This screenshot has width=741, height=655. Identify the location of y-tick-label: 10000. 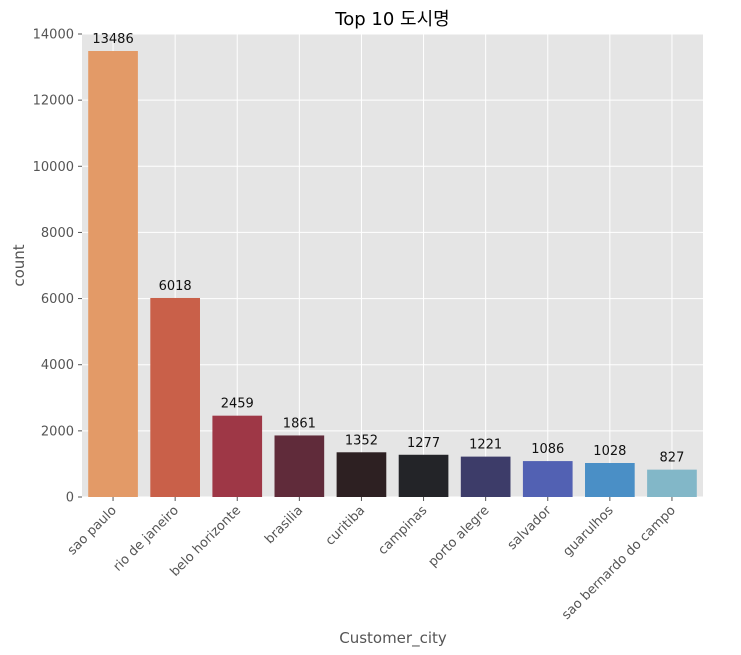
(53, 167).